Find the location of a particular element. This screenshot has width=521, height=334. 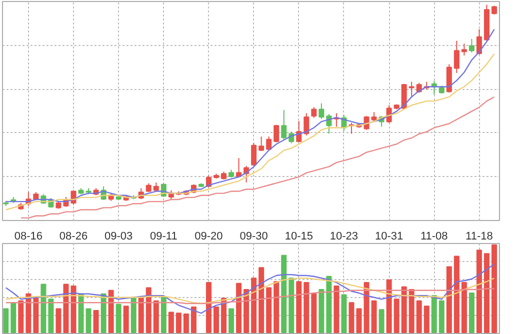

x-tick-label: 09-30 is located at coordinates (254, 236).